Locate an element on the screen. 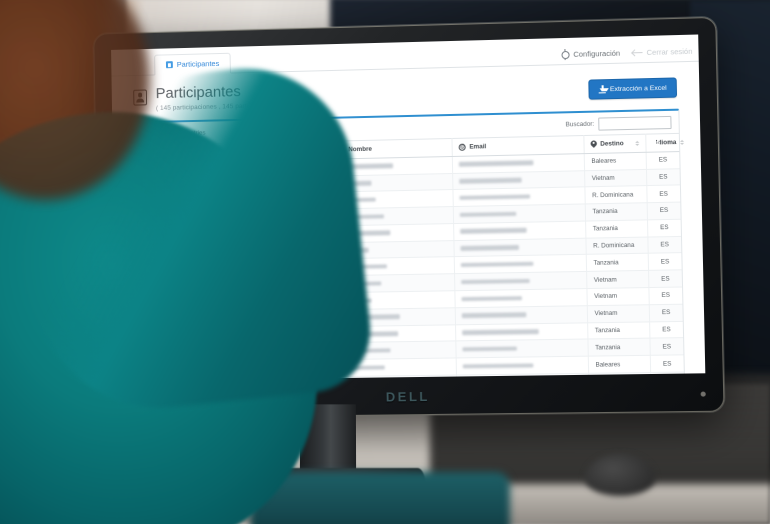 The image size is (770, 524). column-label: Nombre is located at coordinates (360, 149).